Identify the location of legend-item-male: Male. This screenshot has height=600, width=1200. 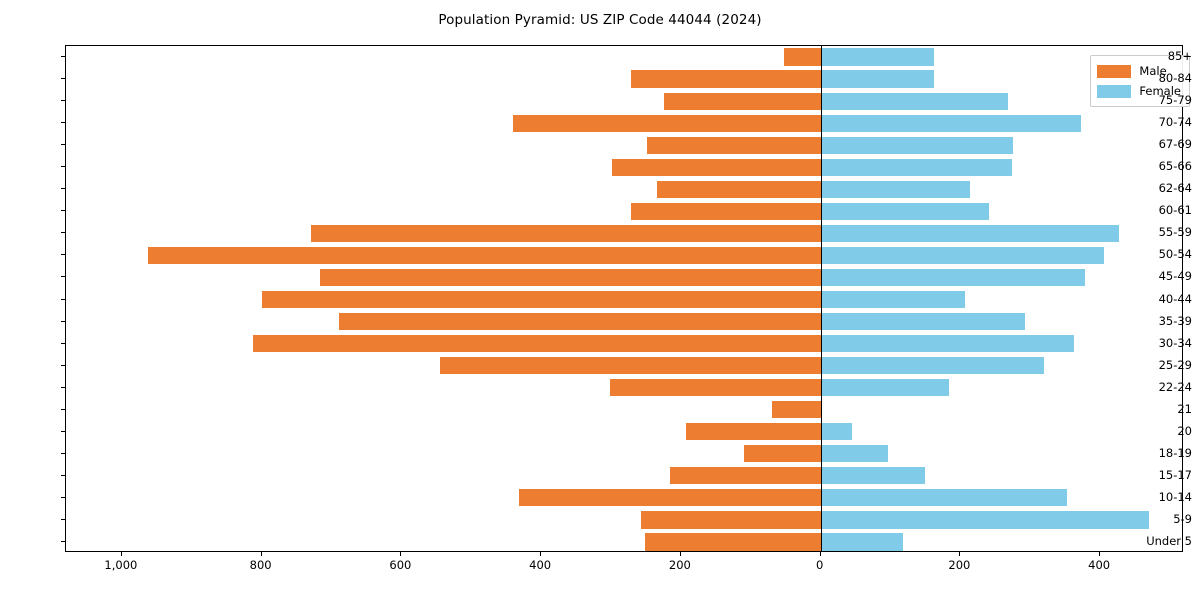
(1139, 71).